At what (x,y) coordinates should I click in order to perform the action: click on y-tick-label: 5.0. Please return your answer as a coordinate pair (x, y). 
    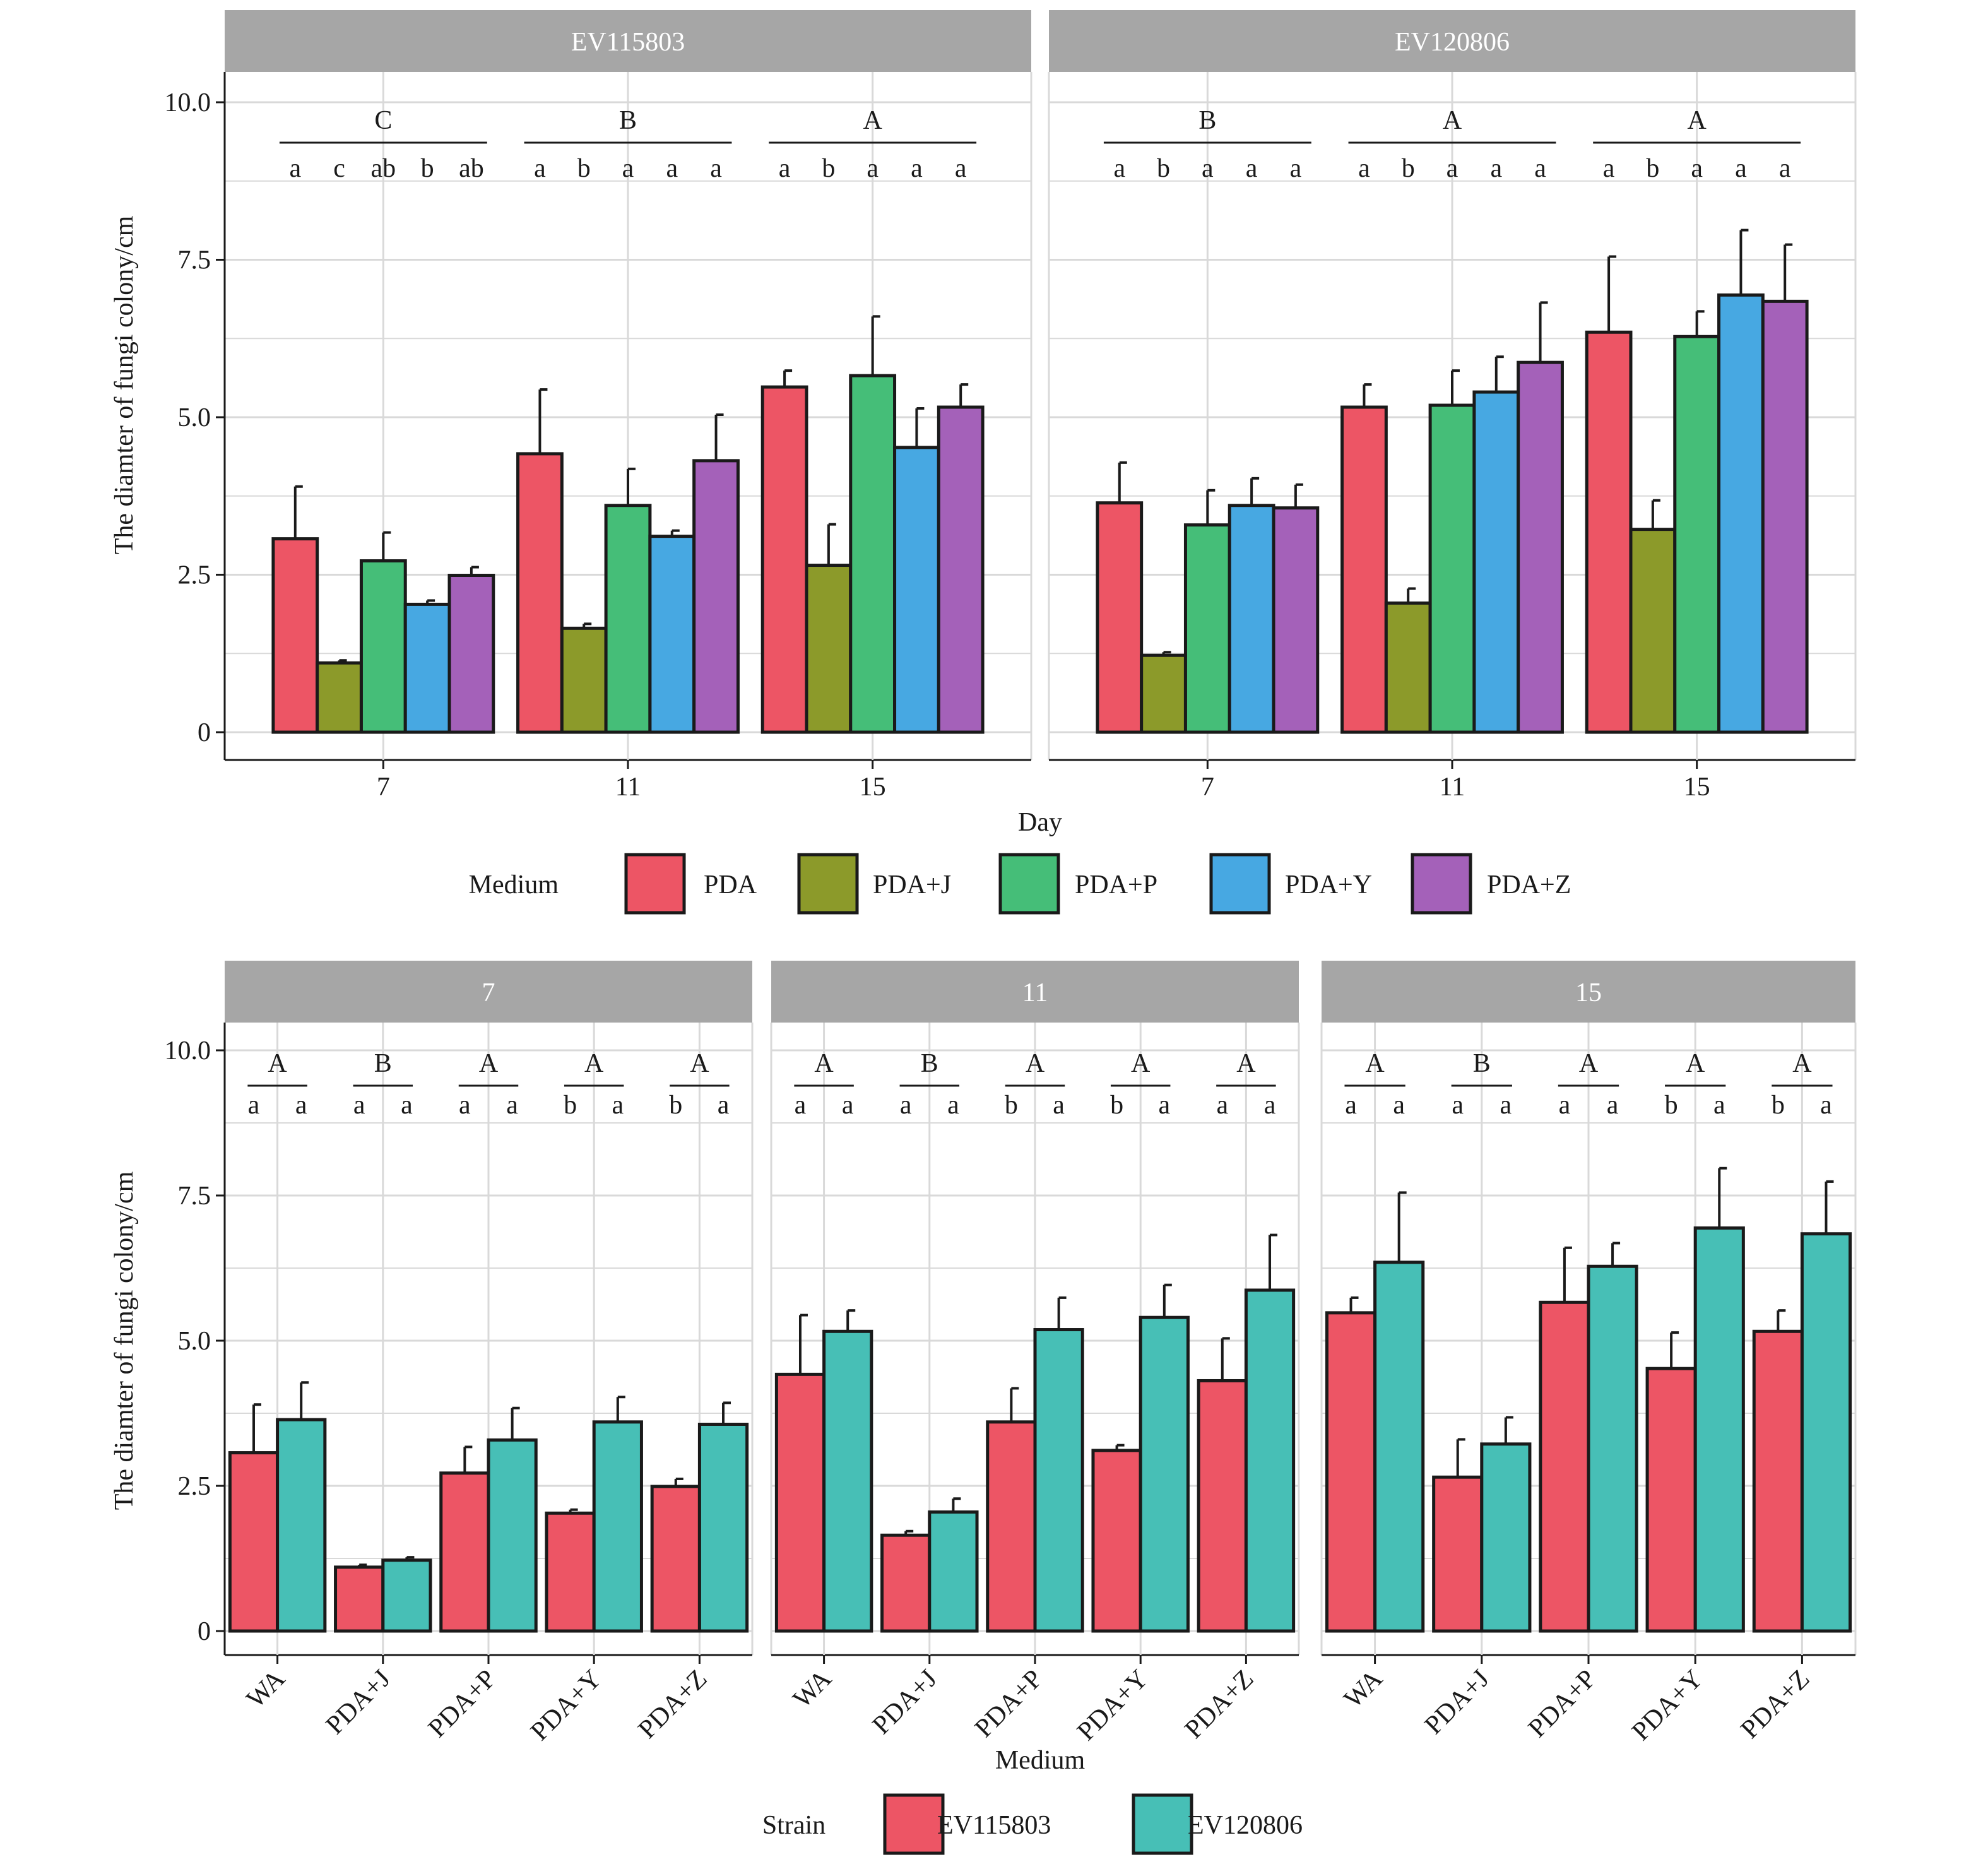
    Looking at the image, I should click on (194, 417).